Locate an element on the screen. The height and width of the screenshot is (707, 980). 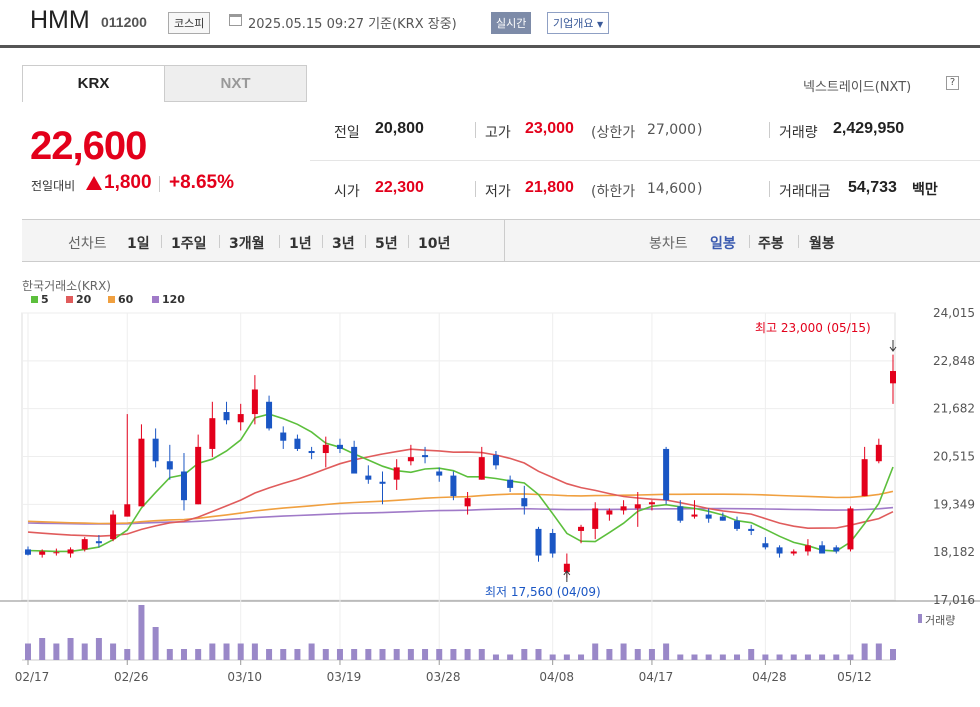
legend-ma5: 5 is located at coordinates (45, 299).